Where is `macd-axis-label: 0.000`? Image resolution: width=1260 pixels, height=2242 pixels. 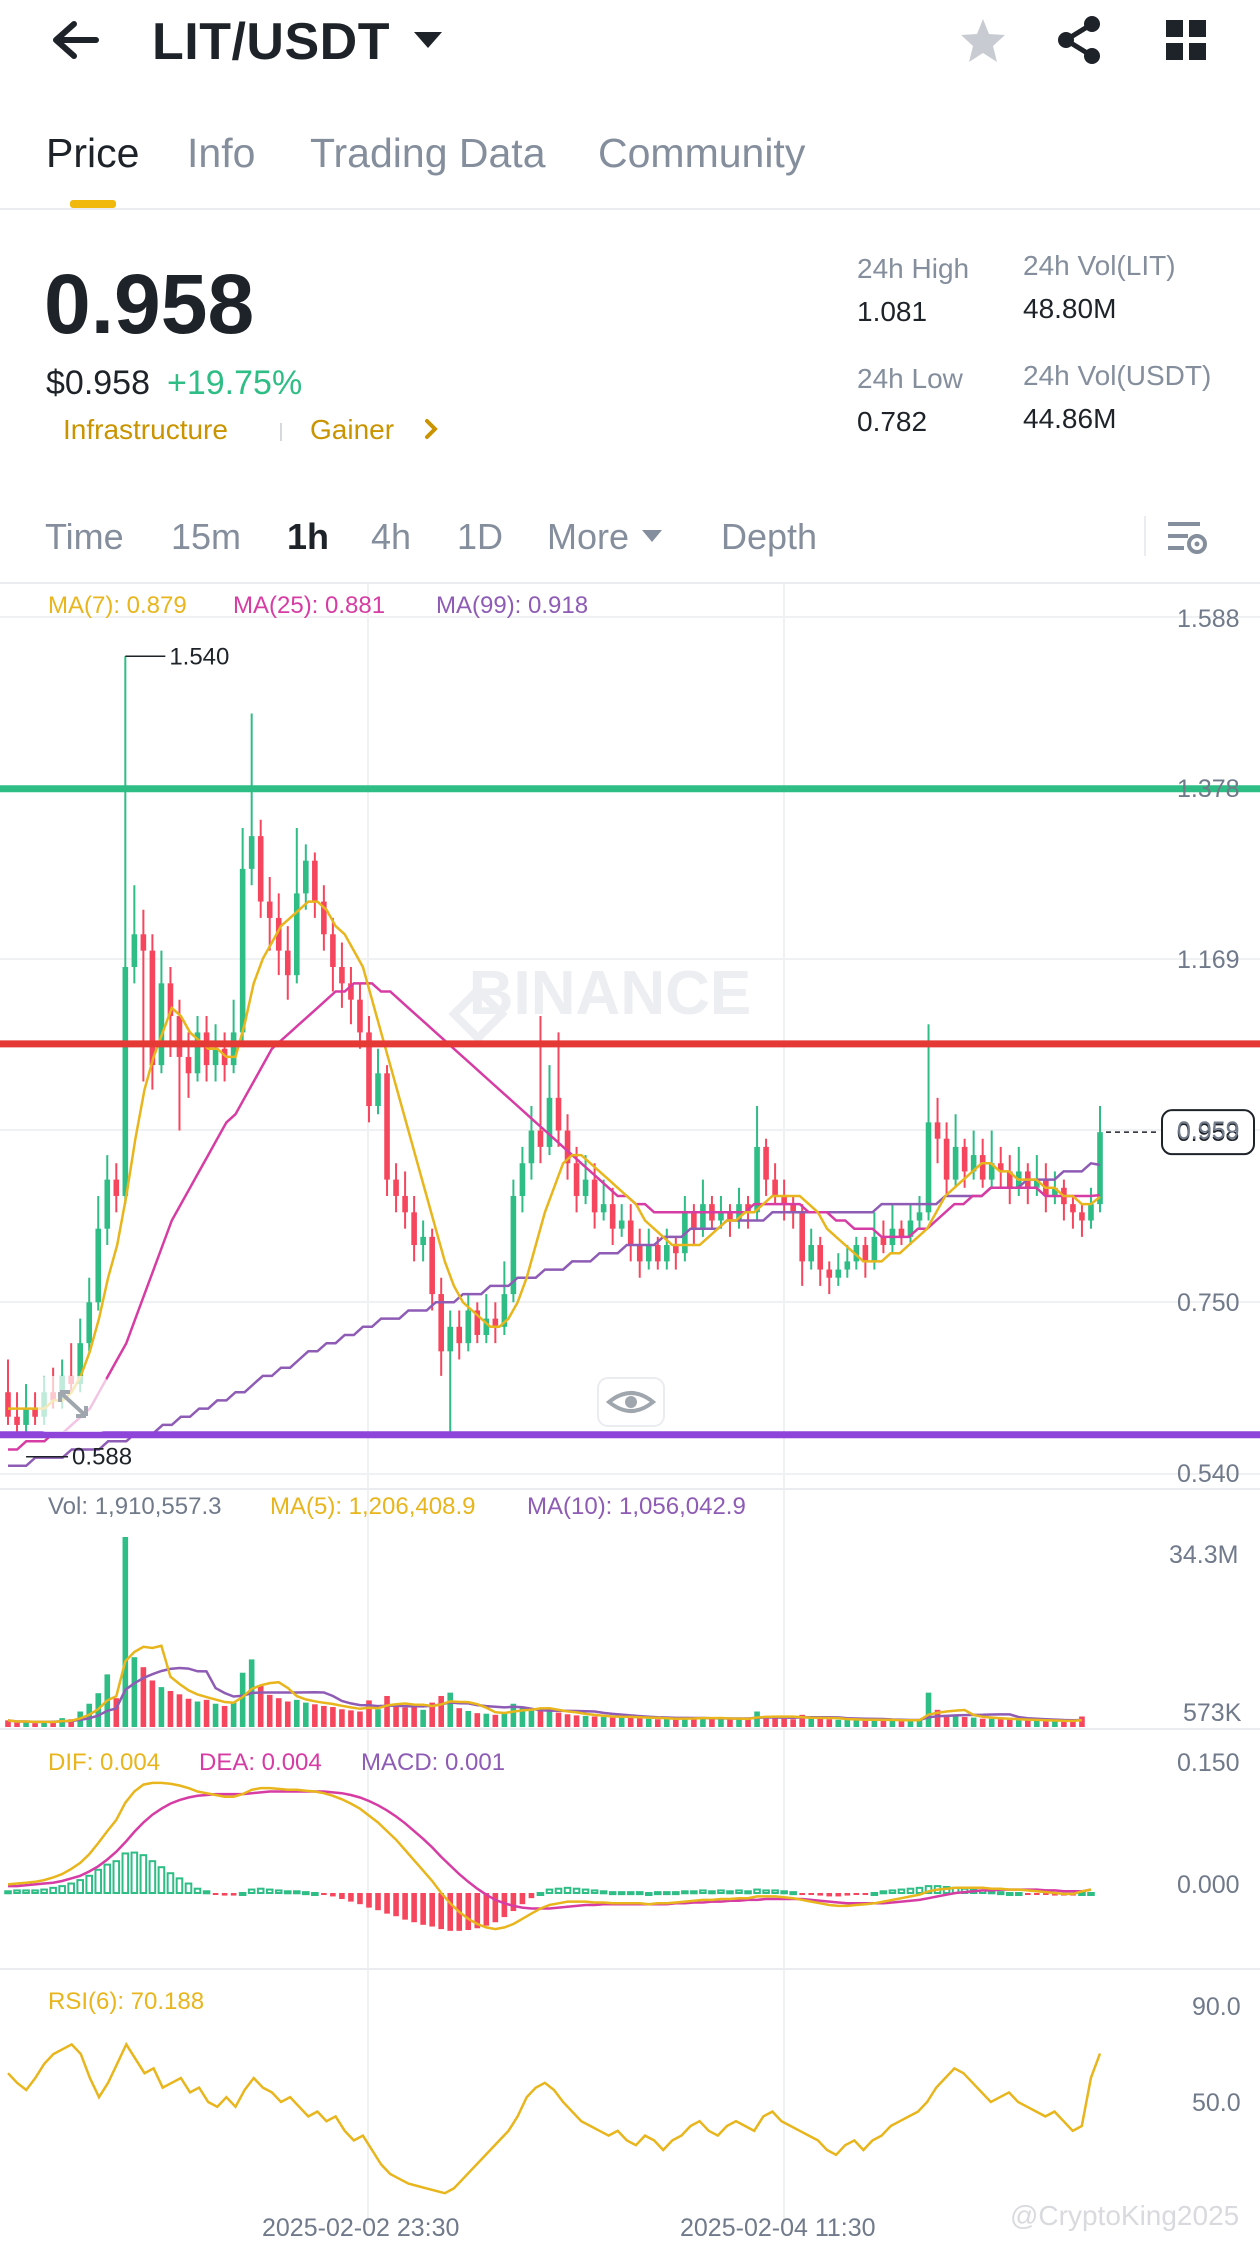 macd-axis-label: 0.000 is located at coordinates (1208, 1885).